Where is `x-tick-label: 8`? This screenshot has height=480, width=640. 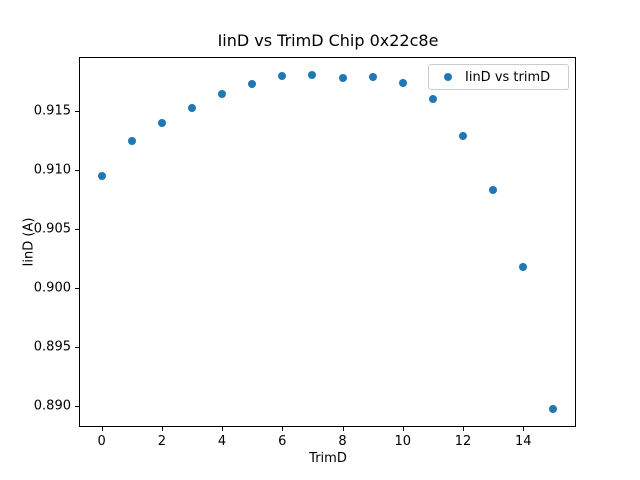
x-tick-label: 8 is located at coordinates (342, 441).